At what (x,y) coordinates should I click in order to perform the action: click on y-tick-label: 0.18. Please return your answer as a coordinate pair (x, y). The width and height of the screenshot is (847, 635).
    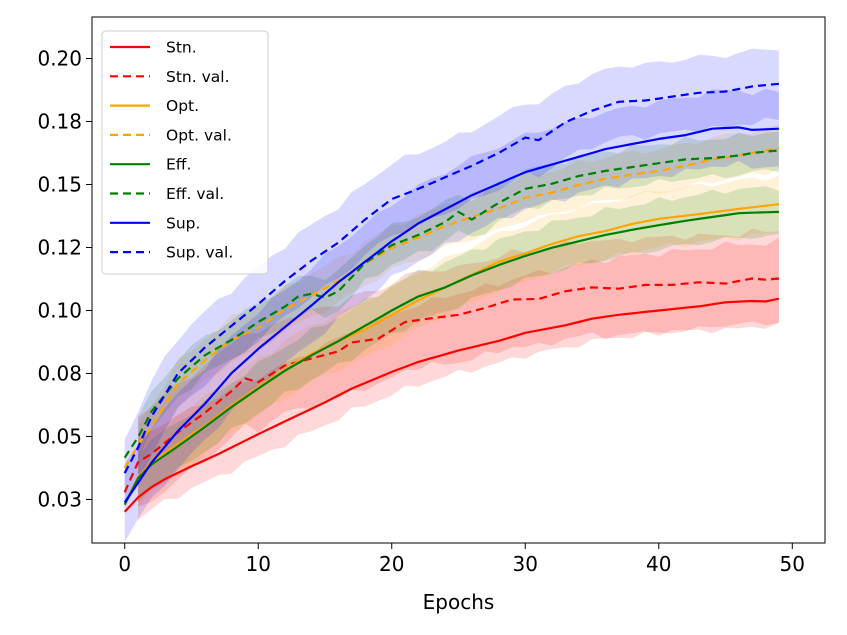
    Looking at the image, I should click on (59, 121).